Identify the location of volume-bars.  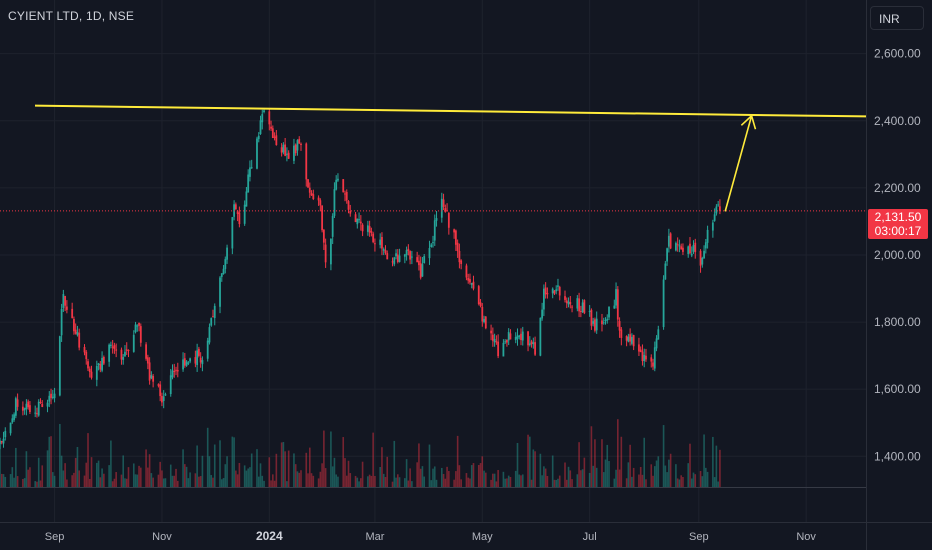
(360, 453).